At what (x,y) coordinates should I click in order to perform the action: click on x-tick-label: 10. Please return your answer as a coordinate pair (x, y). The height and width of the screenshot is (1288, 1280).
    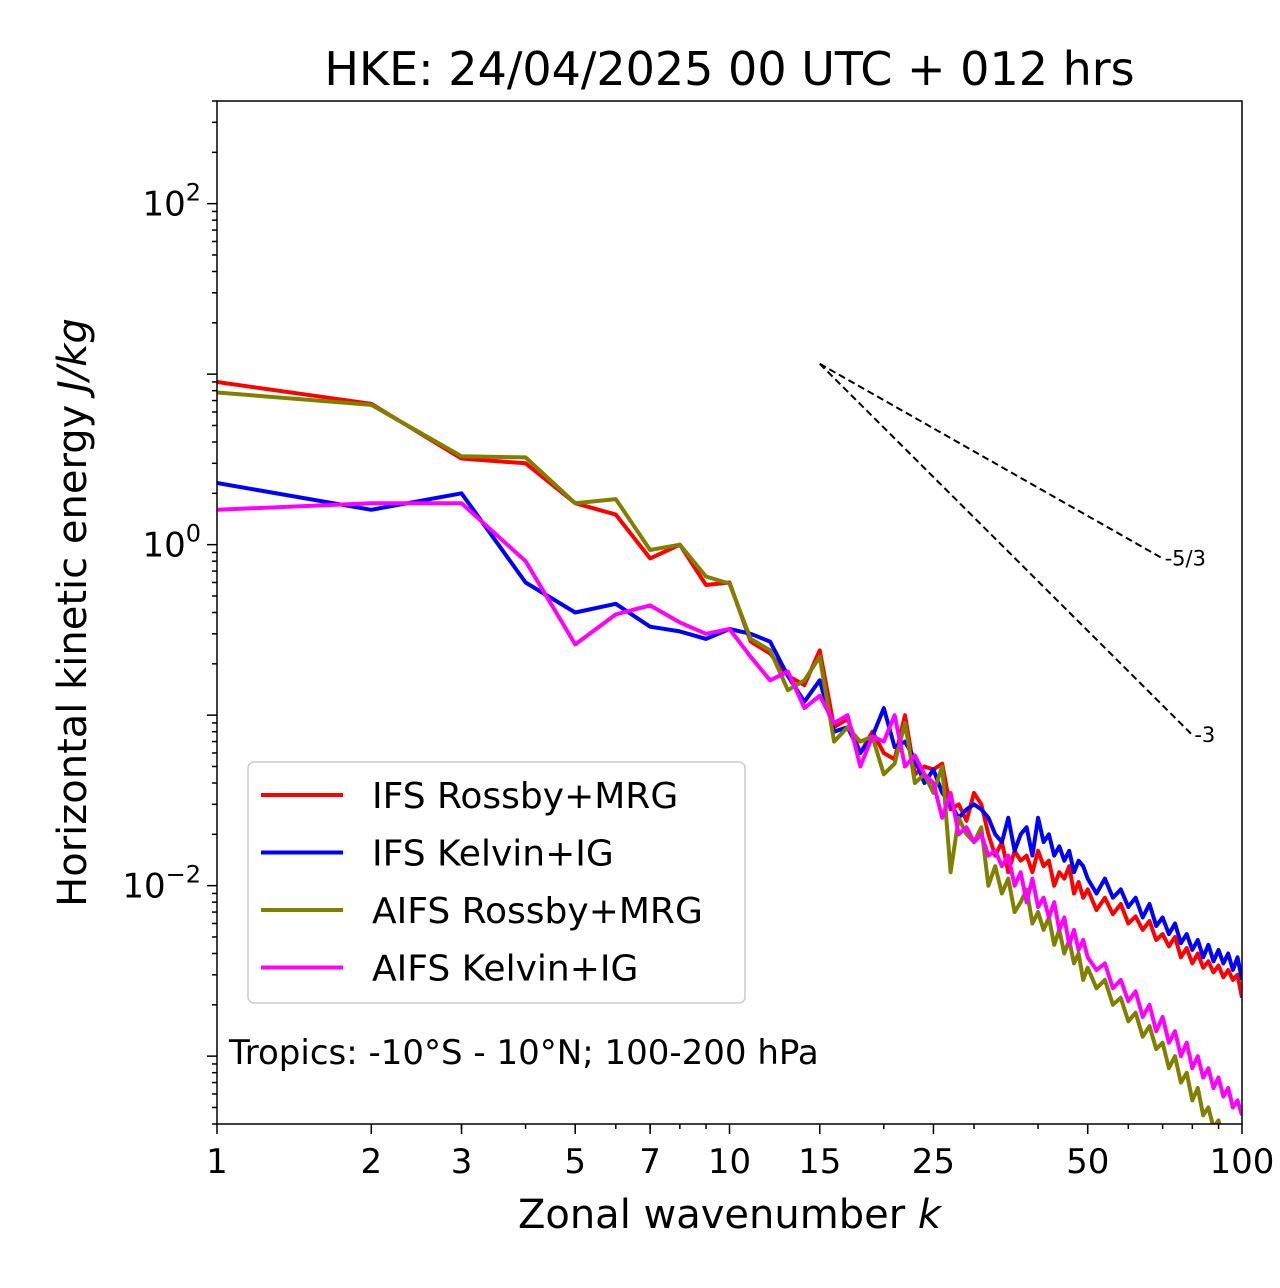
    Looking at the image, I should click on (729, 1162).